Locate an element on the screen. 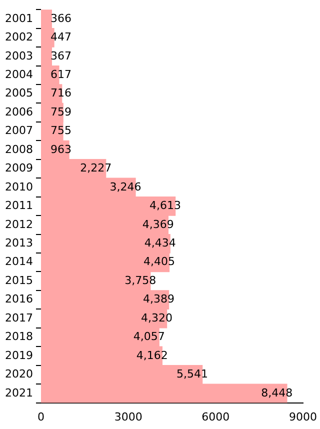  data-label: 8,448 is located at coordinates (277, 393).